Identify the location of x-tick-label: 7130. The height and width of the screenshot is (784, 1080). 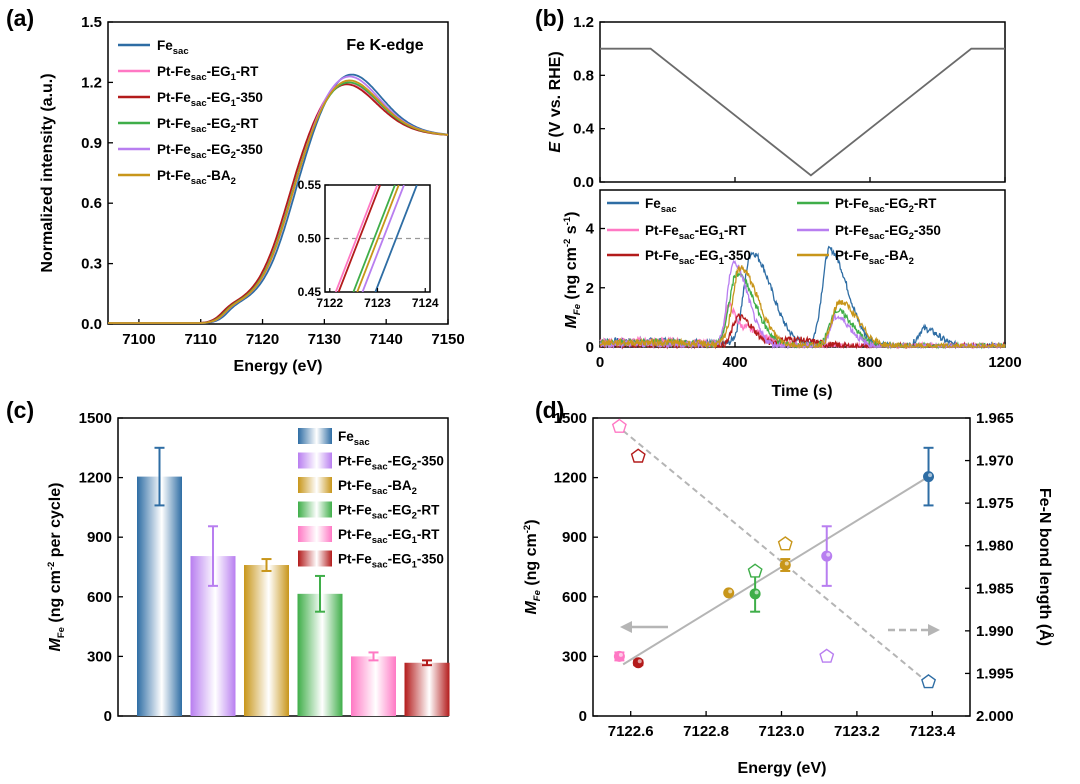
(324, 339).